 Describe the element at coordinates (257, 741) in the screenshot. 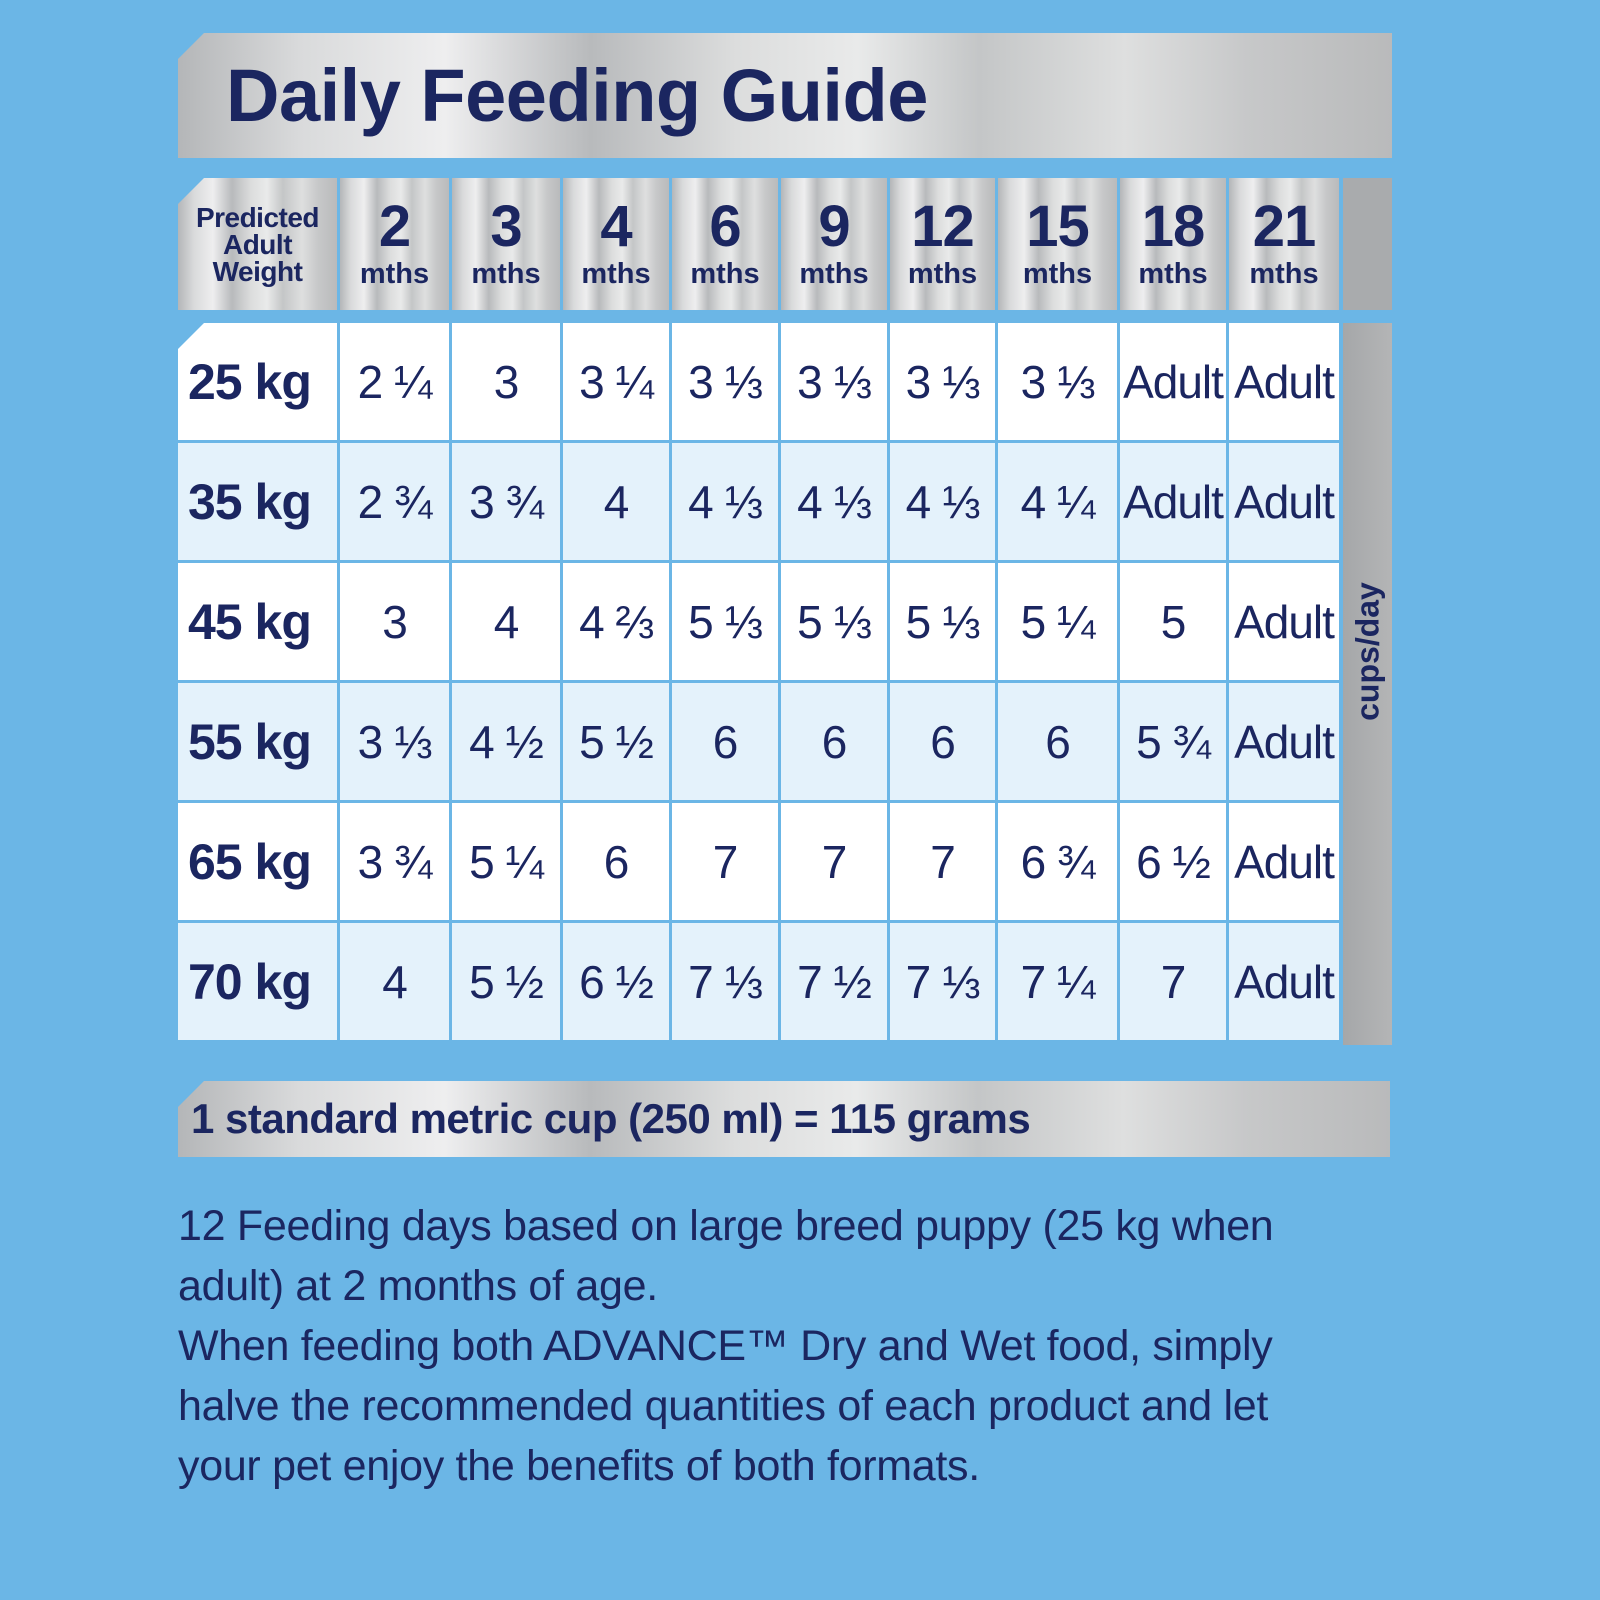

I see `weight-cell: 55 kg` at that location.